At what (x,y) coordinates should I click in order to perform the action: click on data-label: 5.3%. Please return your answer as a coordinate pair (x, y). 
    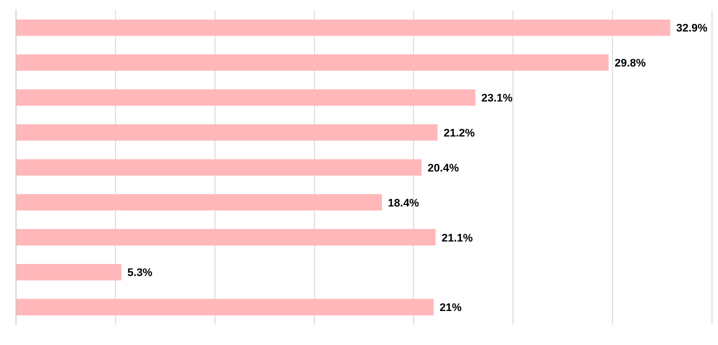
    Looking at the image, I should click on (140, 273).